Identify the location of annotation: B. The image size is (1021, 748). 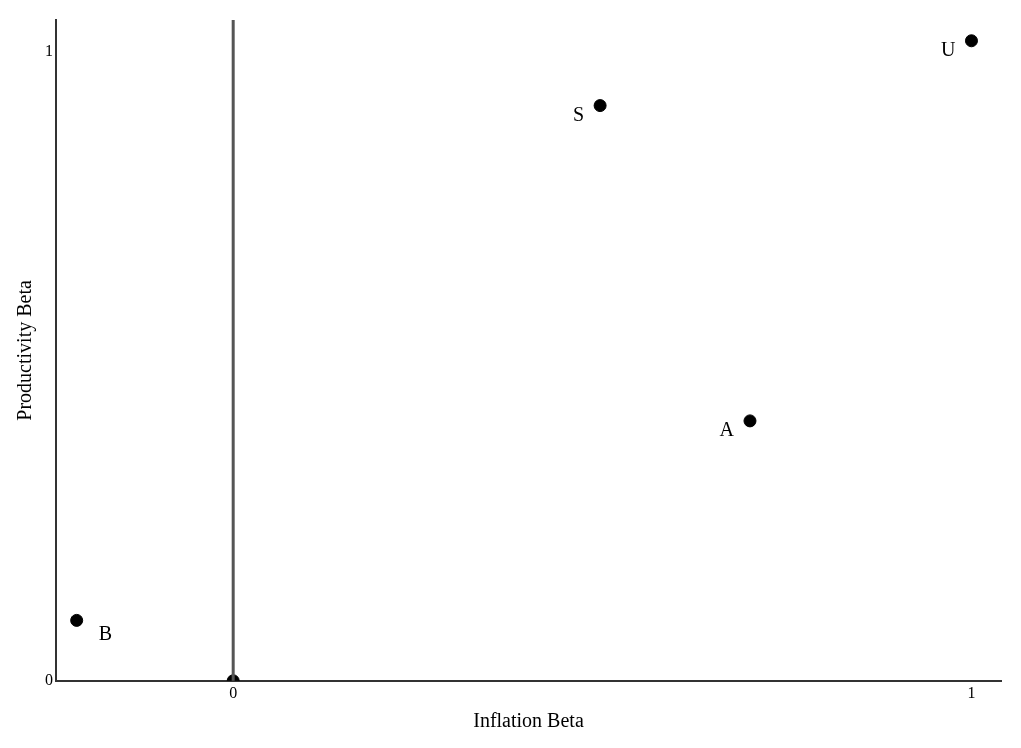
(105, 632).